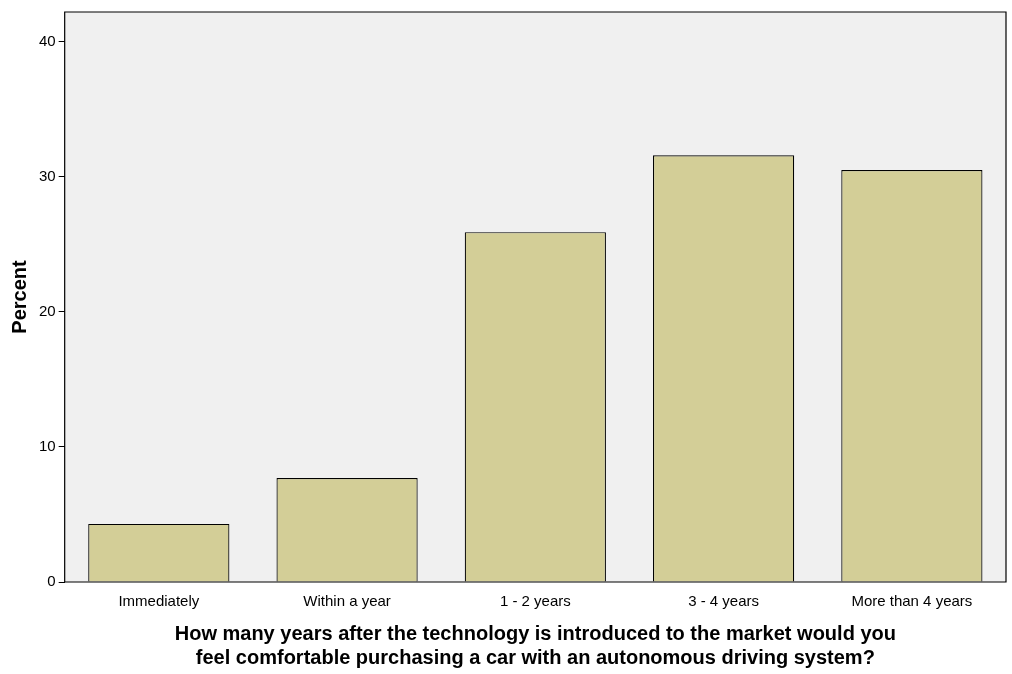 The width and height of the screenshot is (1012, 674). Describe the element at coordinates (724, 601) in the screenshot. I see `x-tick-label: 3 - 4 years` at that location.